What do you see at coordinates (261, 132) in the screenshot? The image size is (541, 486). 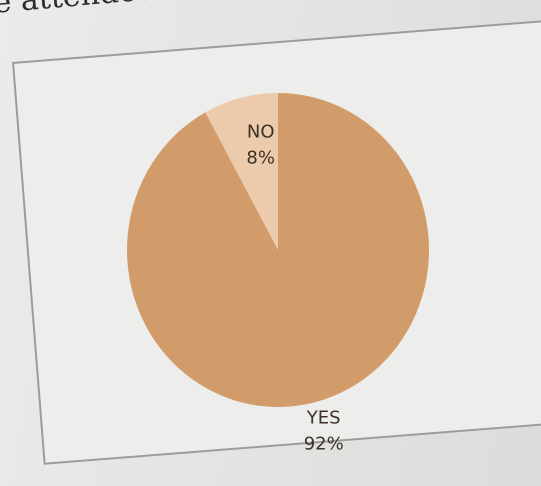 I see `pie-label-no: NO` at bounding box center [261, 132].